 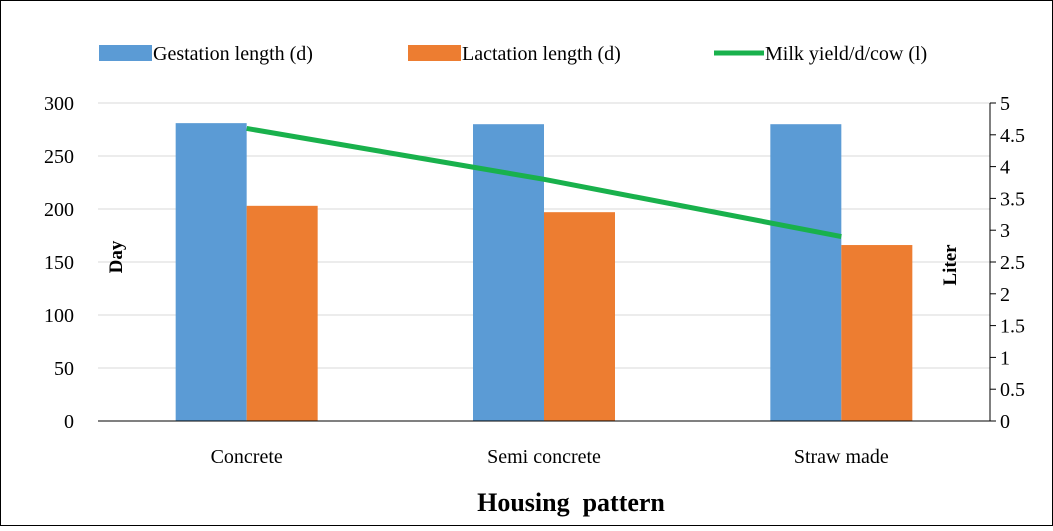 What do you see at coordinates (64, 369) in the screenshot?
I see `y-tick-label: 50` at bounding box center [64, 369].